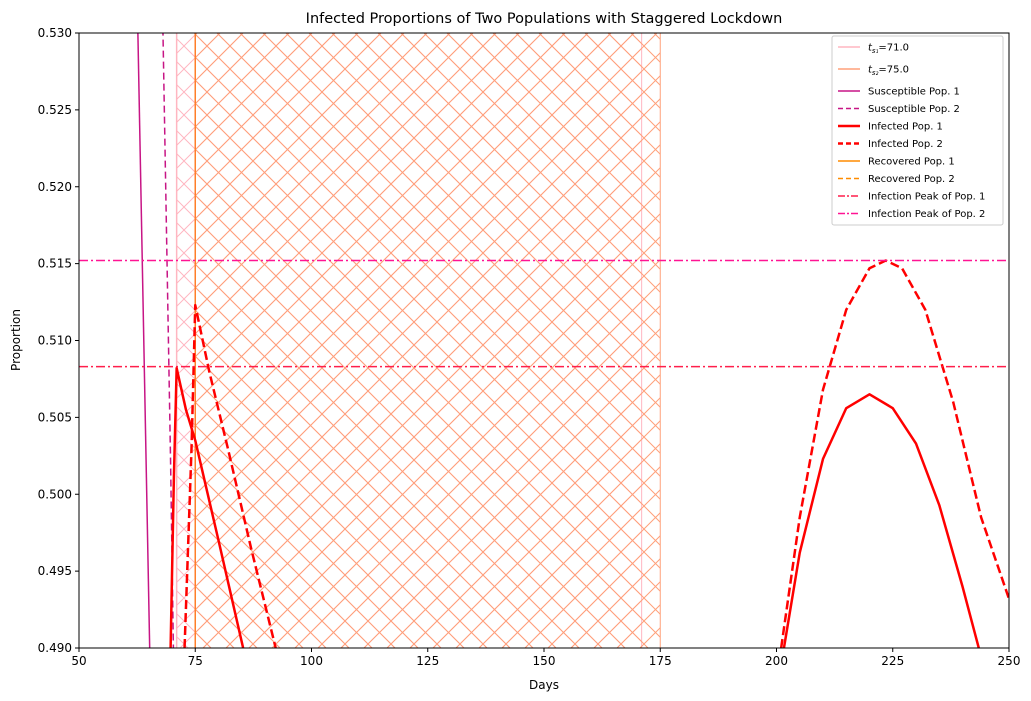 This screenshot has height=701, width=1031. I want to click on legend-label: Infected Pop. 1, so click(905, 127).